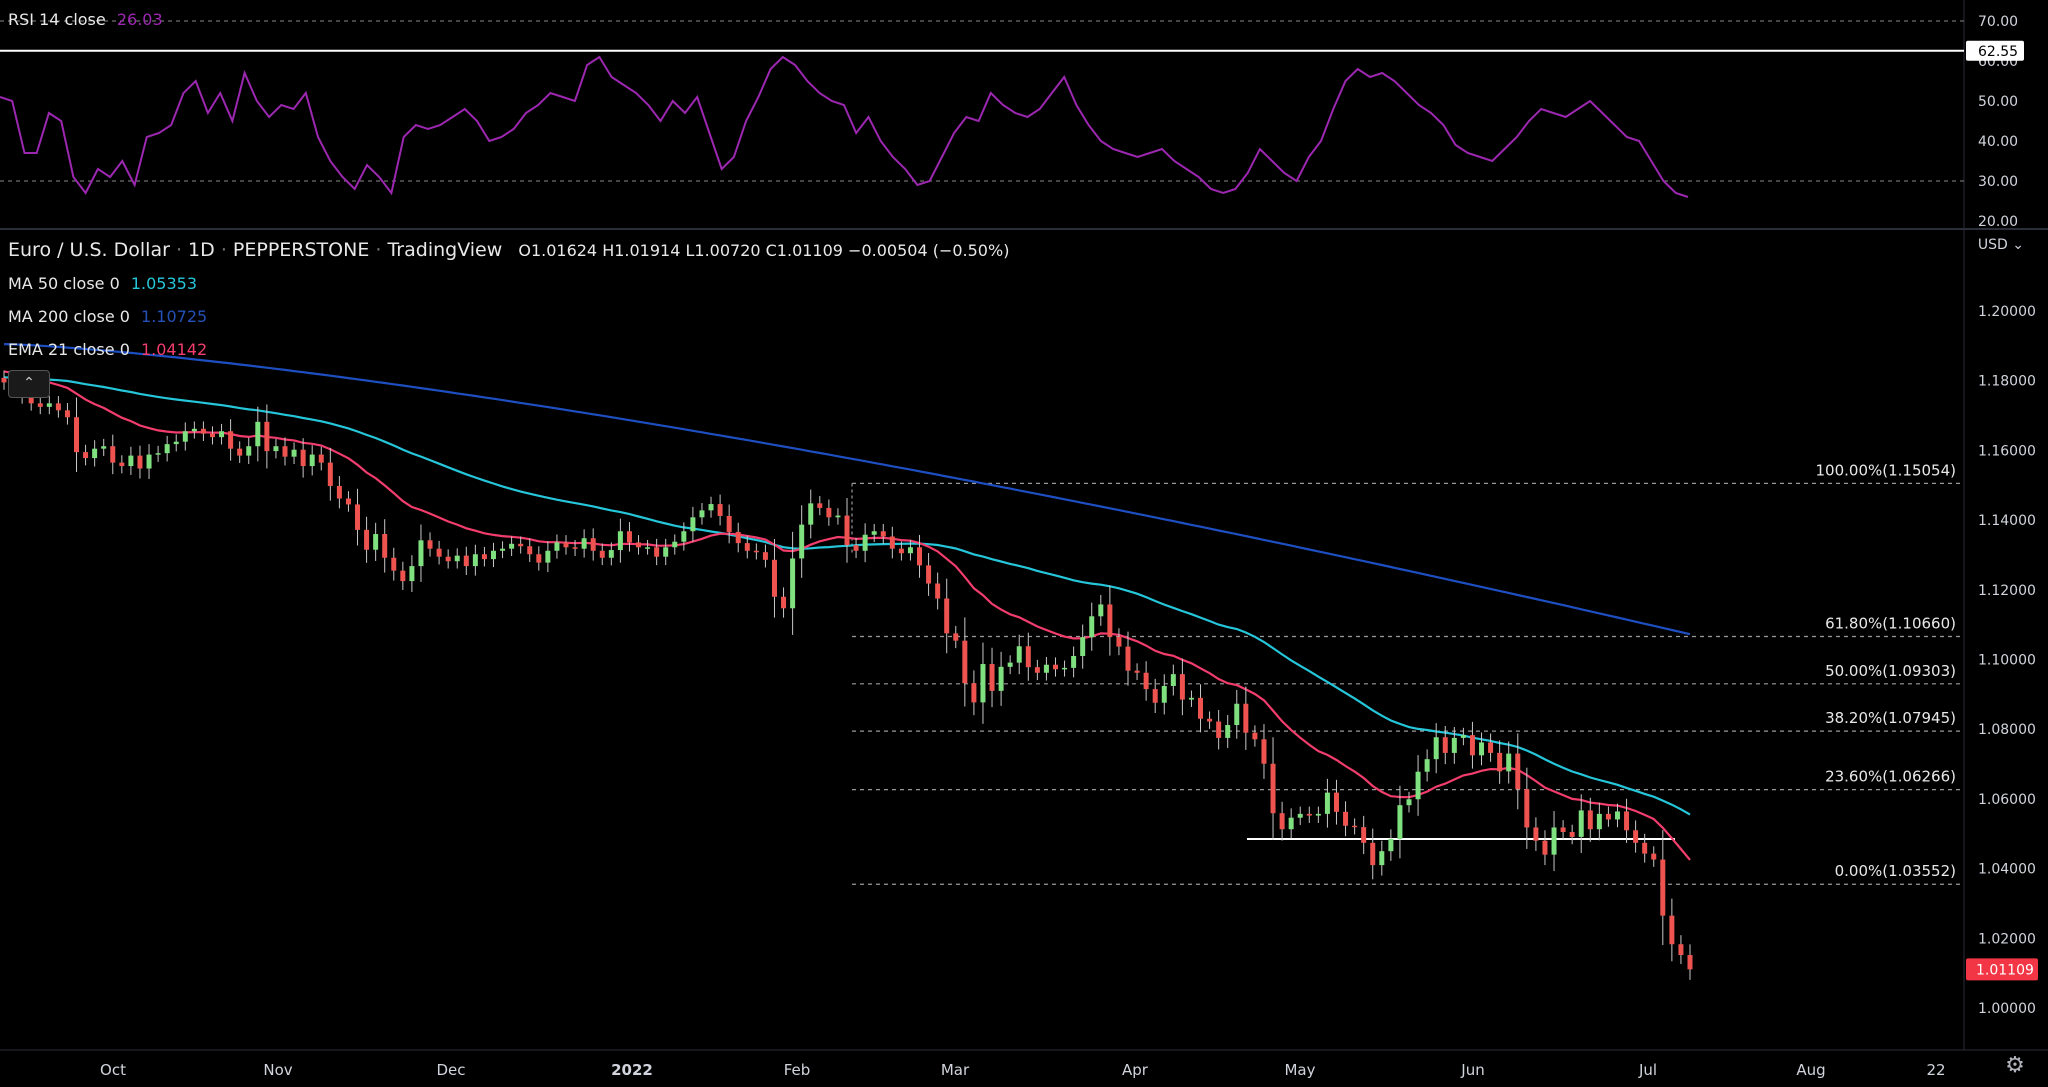  I want to click on price-tick-label: 1.16000, so click(2007, 451).